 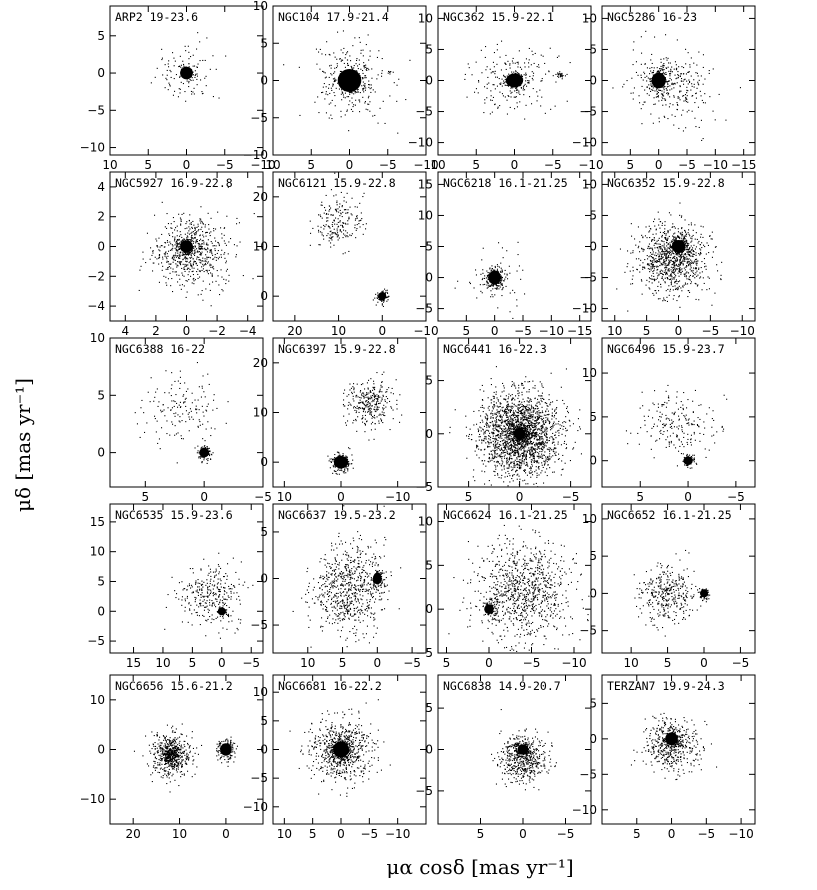 I want to click on y-tick-label: 15, so click(x=425, y=184).